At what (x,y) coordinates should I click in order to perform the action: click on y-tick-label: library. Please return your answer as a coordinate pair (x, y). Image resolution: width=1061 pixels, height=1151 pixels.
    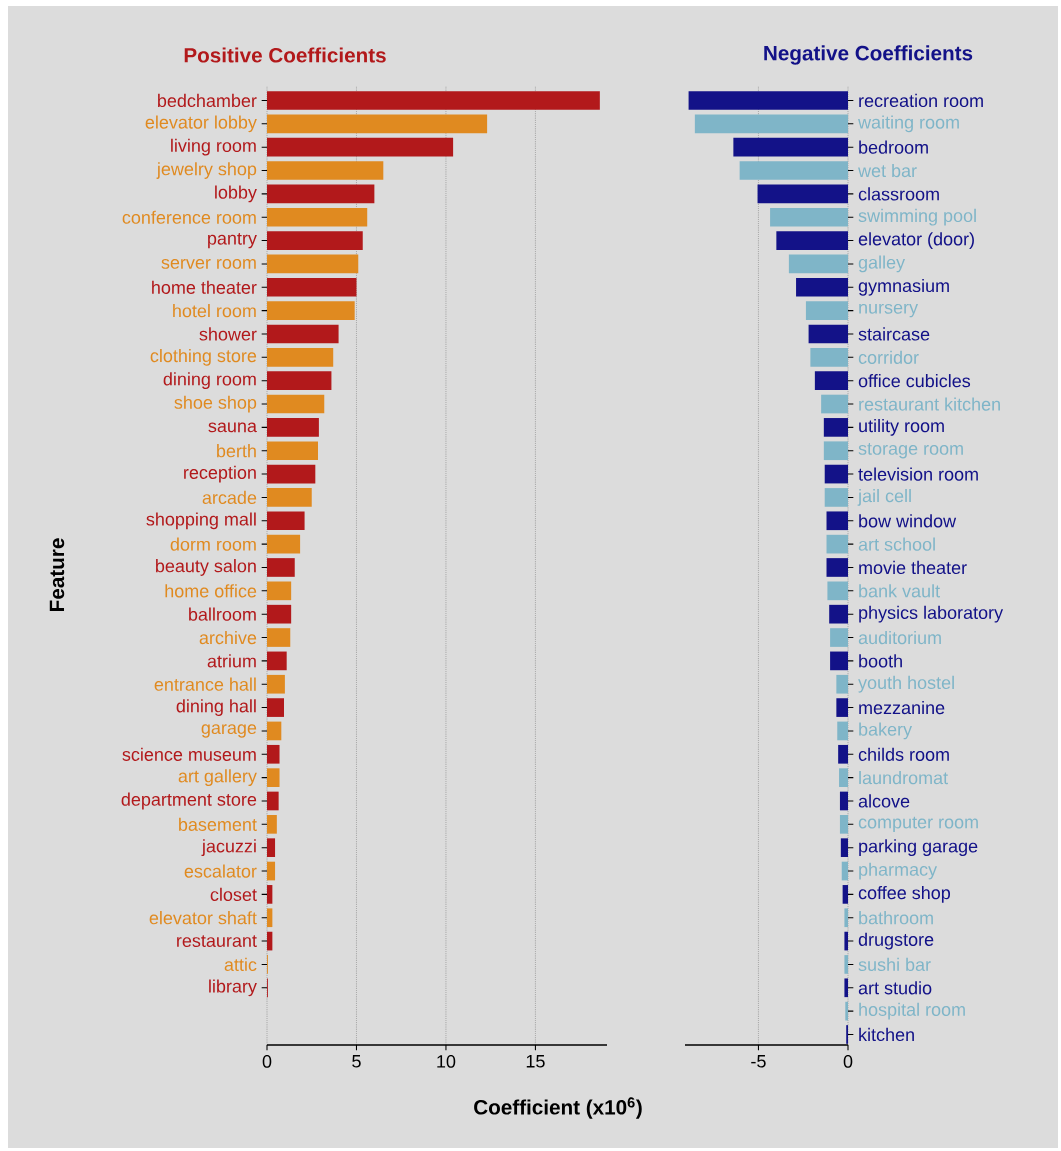
    Looking at the image, I should click on (233, 988).